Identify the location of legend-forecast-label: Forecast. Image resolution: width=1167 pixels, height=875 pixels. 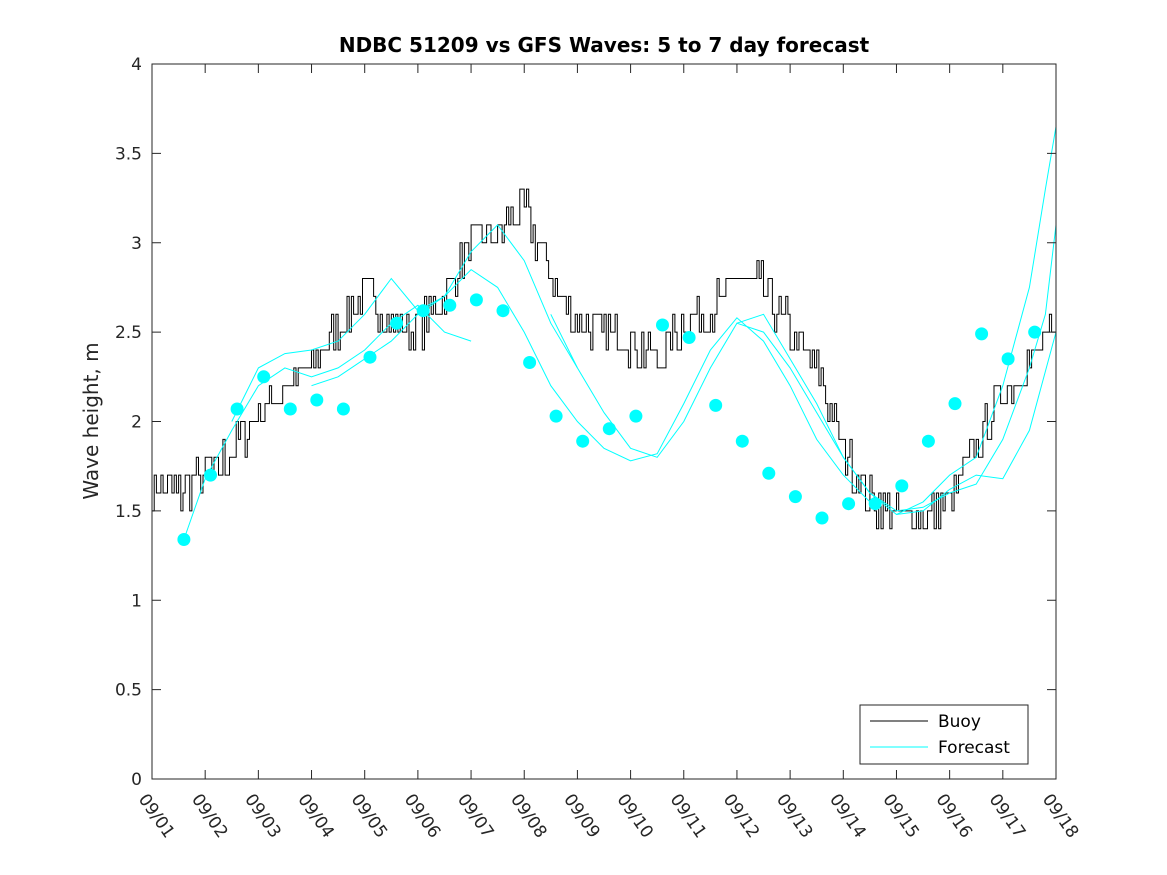
(974, 748).